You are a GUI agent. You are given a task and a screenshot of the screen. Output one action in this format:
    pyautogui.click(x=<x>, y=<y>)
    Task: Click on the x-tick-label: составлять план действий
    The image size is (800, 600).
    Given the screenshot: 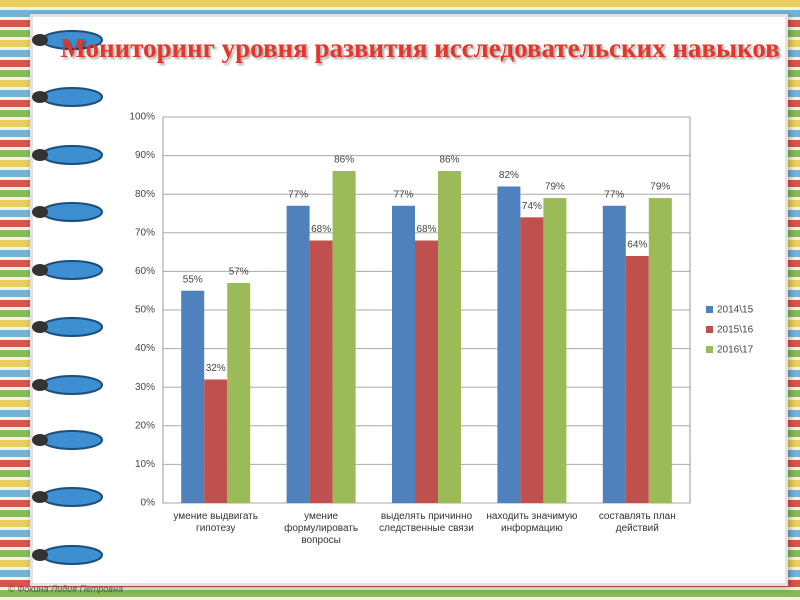 What is the action you would take?
    pyautogui.click(x=637, y=522)
    